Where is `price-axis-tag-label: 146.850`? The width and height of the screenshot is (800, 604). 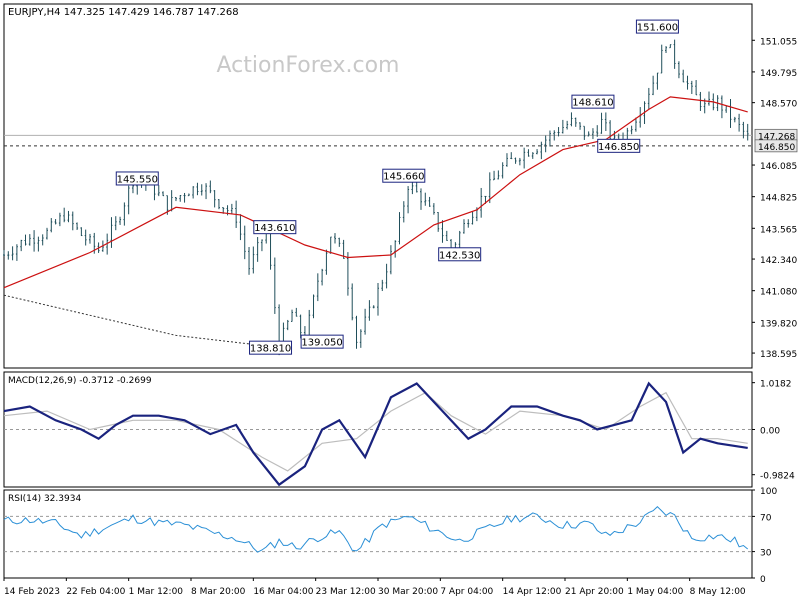 price-axis-tag-label: 146.850 is located at coordinates (776, 148).